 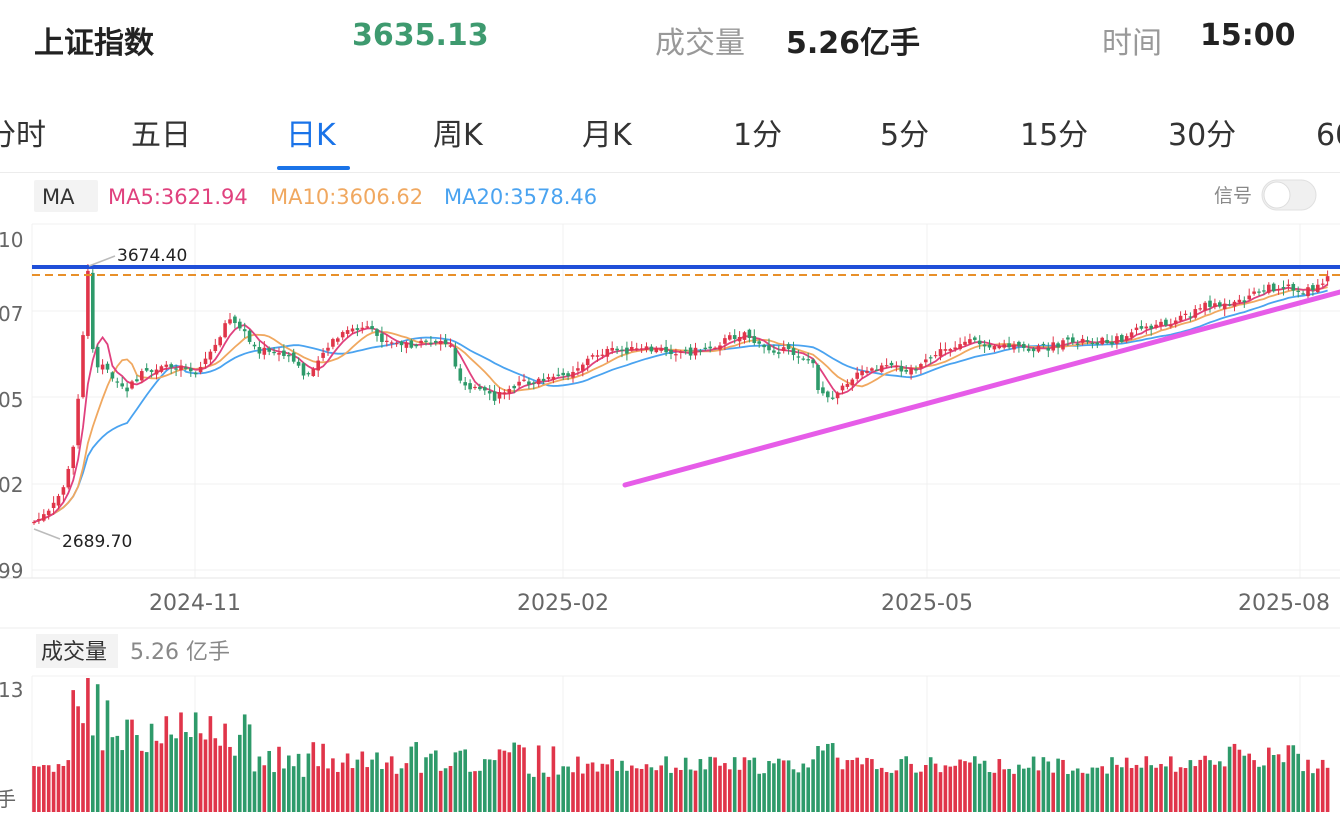 What do you see at coordinates (23, 135) in the screenshot?
I see `tab-intraday: 分时` at bounding box center [23, 135].